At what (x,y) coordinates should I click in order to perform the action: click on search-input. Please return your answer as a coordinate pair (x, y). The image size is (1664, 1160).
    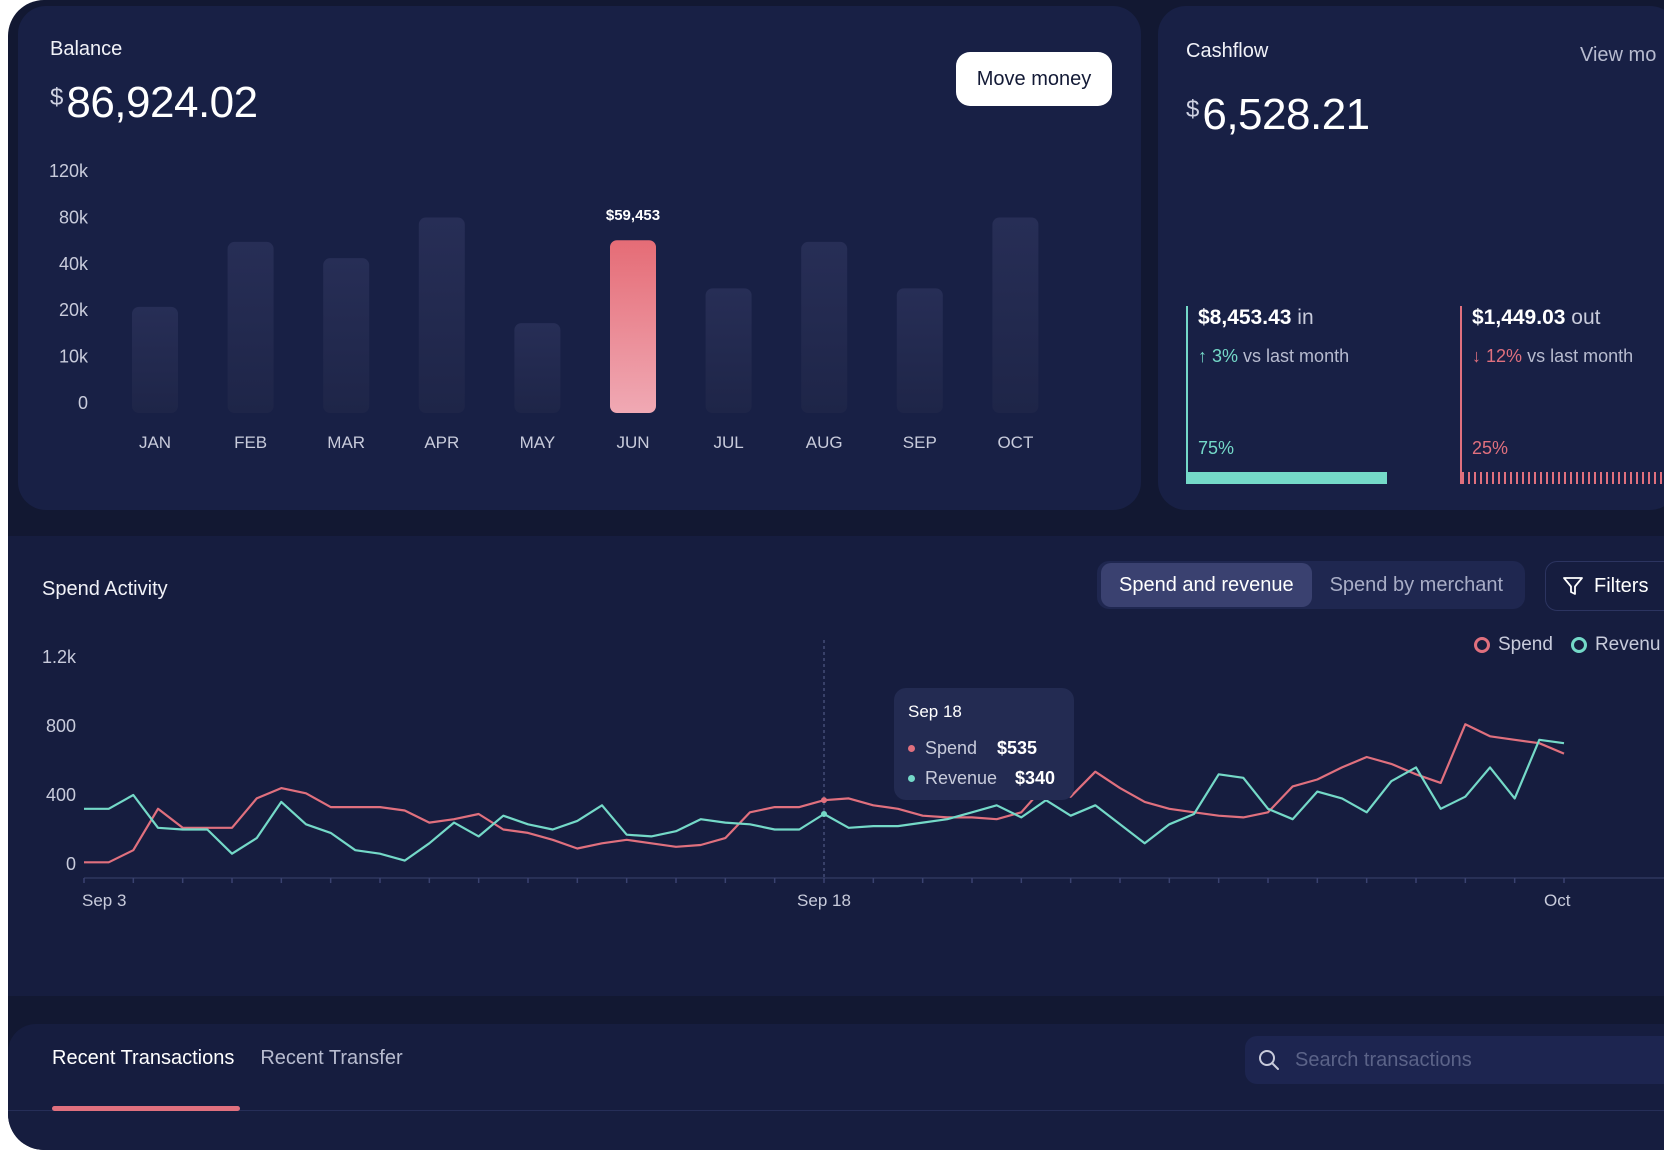
    Looking at the image, I should click on (1475, 1060).